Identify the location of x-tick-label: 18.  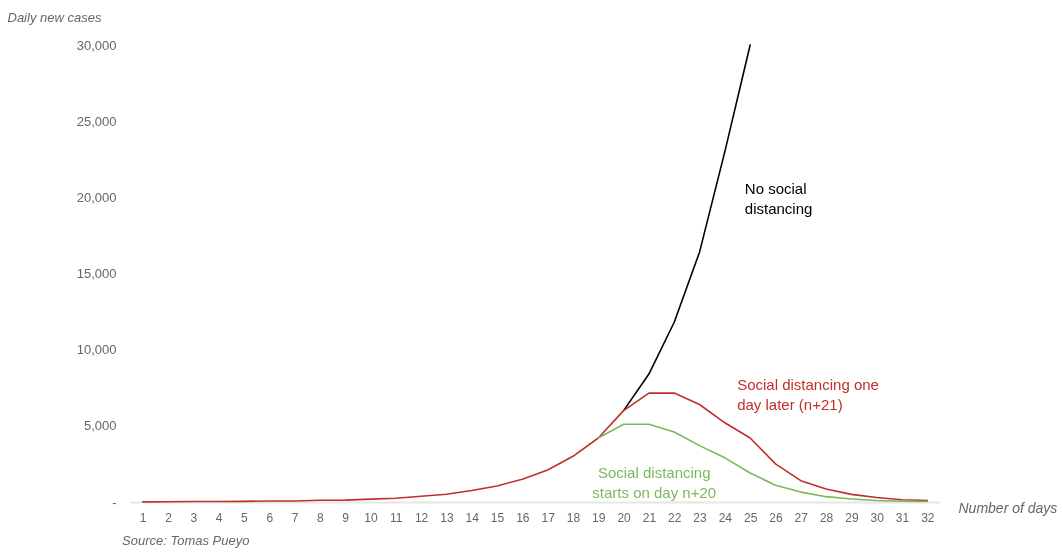
(573, 517).